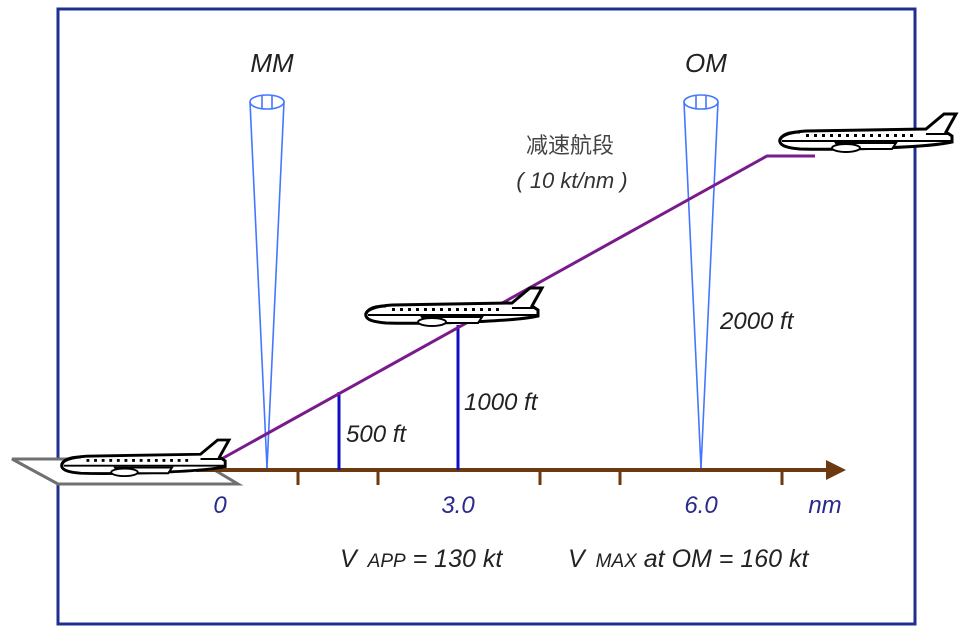  What do you see at coordinates (376, 434) in the screenshot?
I see `altitude-500-label: 500 ft` at bounding box center [376, 434].